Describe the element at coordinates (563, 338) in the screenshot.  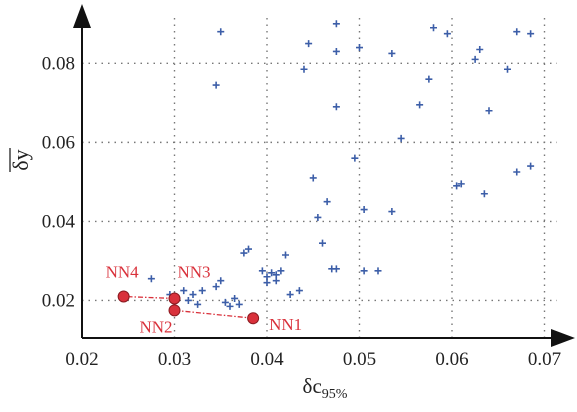
I see `x-axis-arrow` at that location.